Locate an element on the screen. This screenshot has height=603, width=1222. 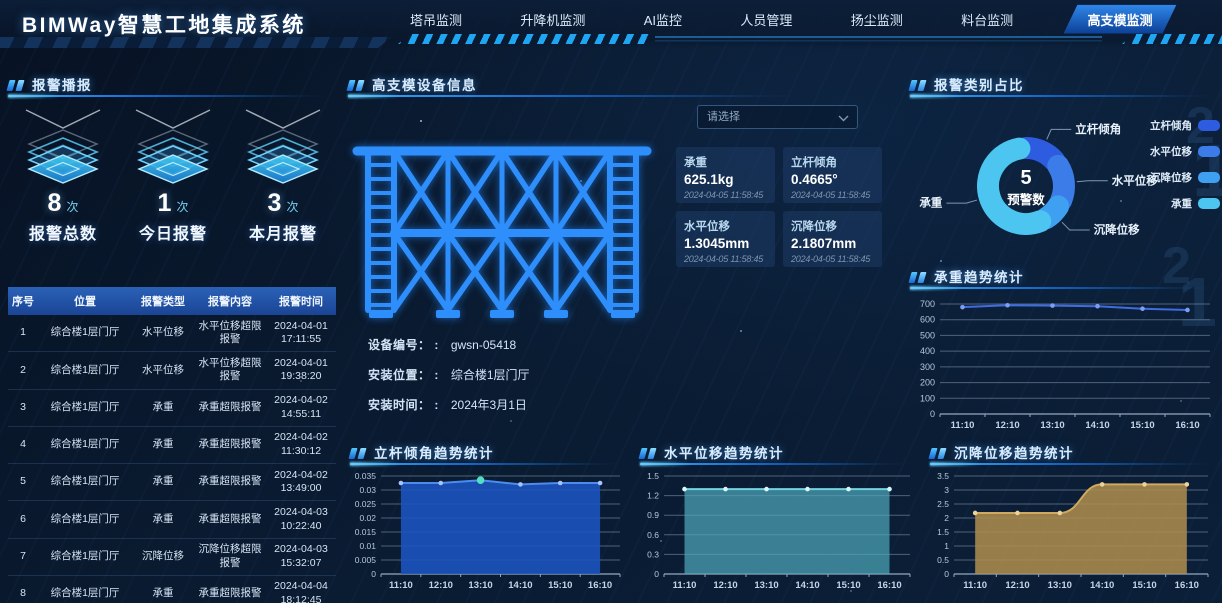
nav-tab-3: AI监控 is located at coordinates (663, 20).